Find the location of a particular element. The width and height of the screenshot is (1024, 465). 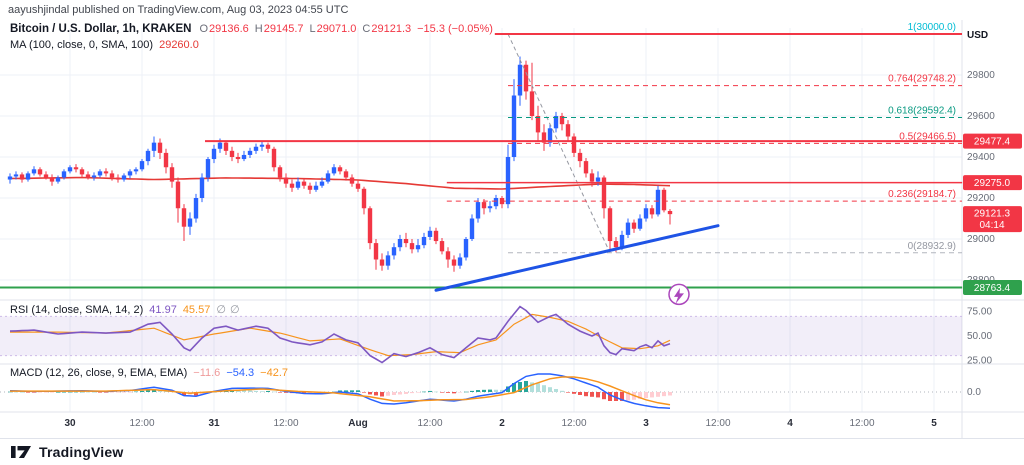

time-tick-label: 30 is located at coordinates (70, 423).